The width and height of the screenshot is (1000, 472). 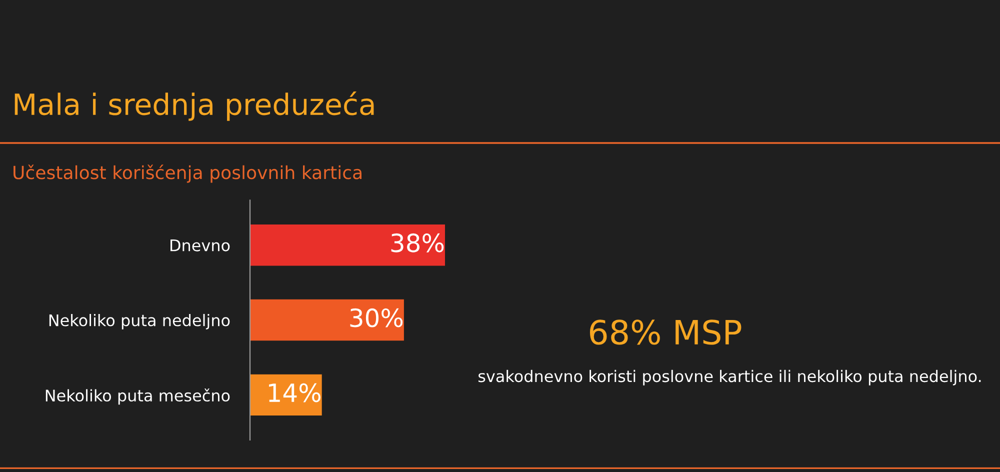 What do you see at coordinates (729, 378) in the screenshot?
I see `text: svakodnevno koristi poslovne kartice ili nekoliko puta nedeljno.` at bounding box center [729, 378].